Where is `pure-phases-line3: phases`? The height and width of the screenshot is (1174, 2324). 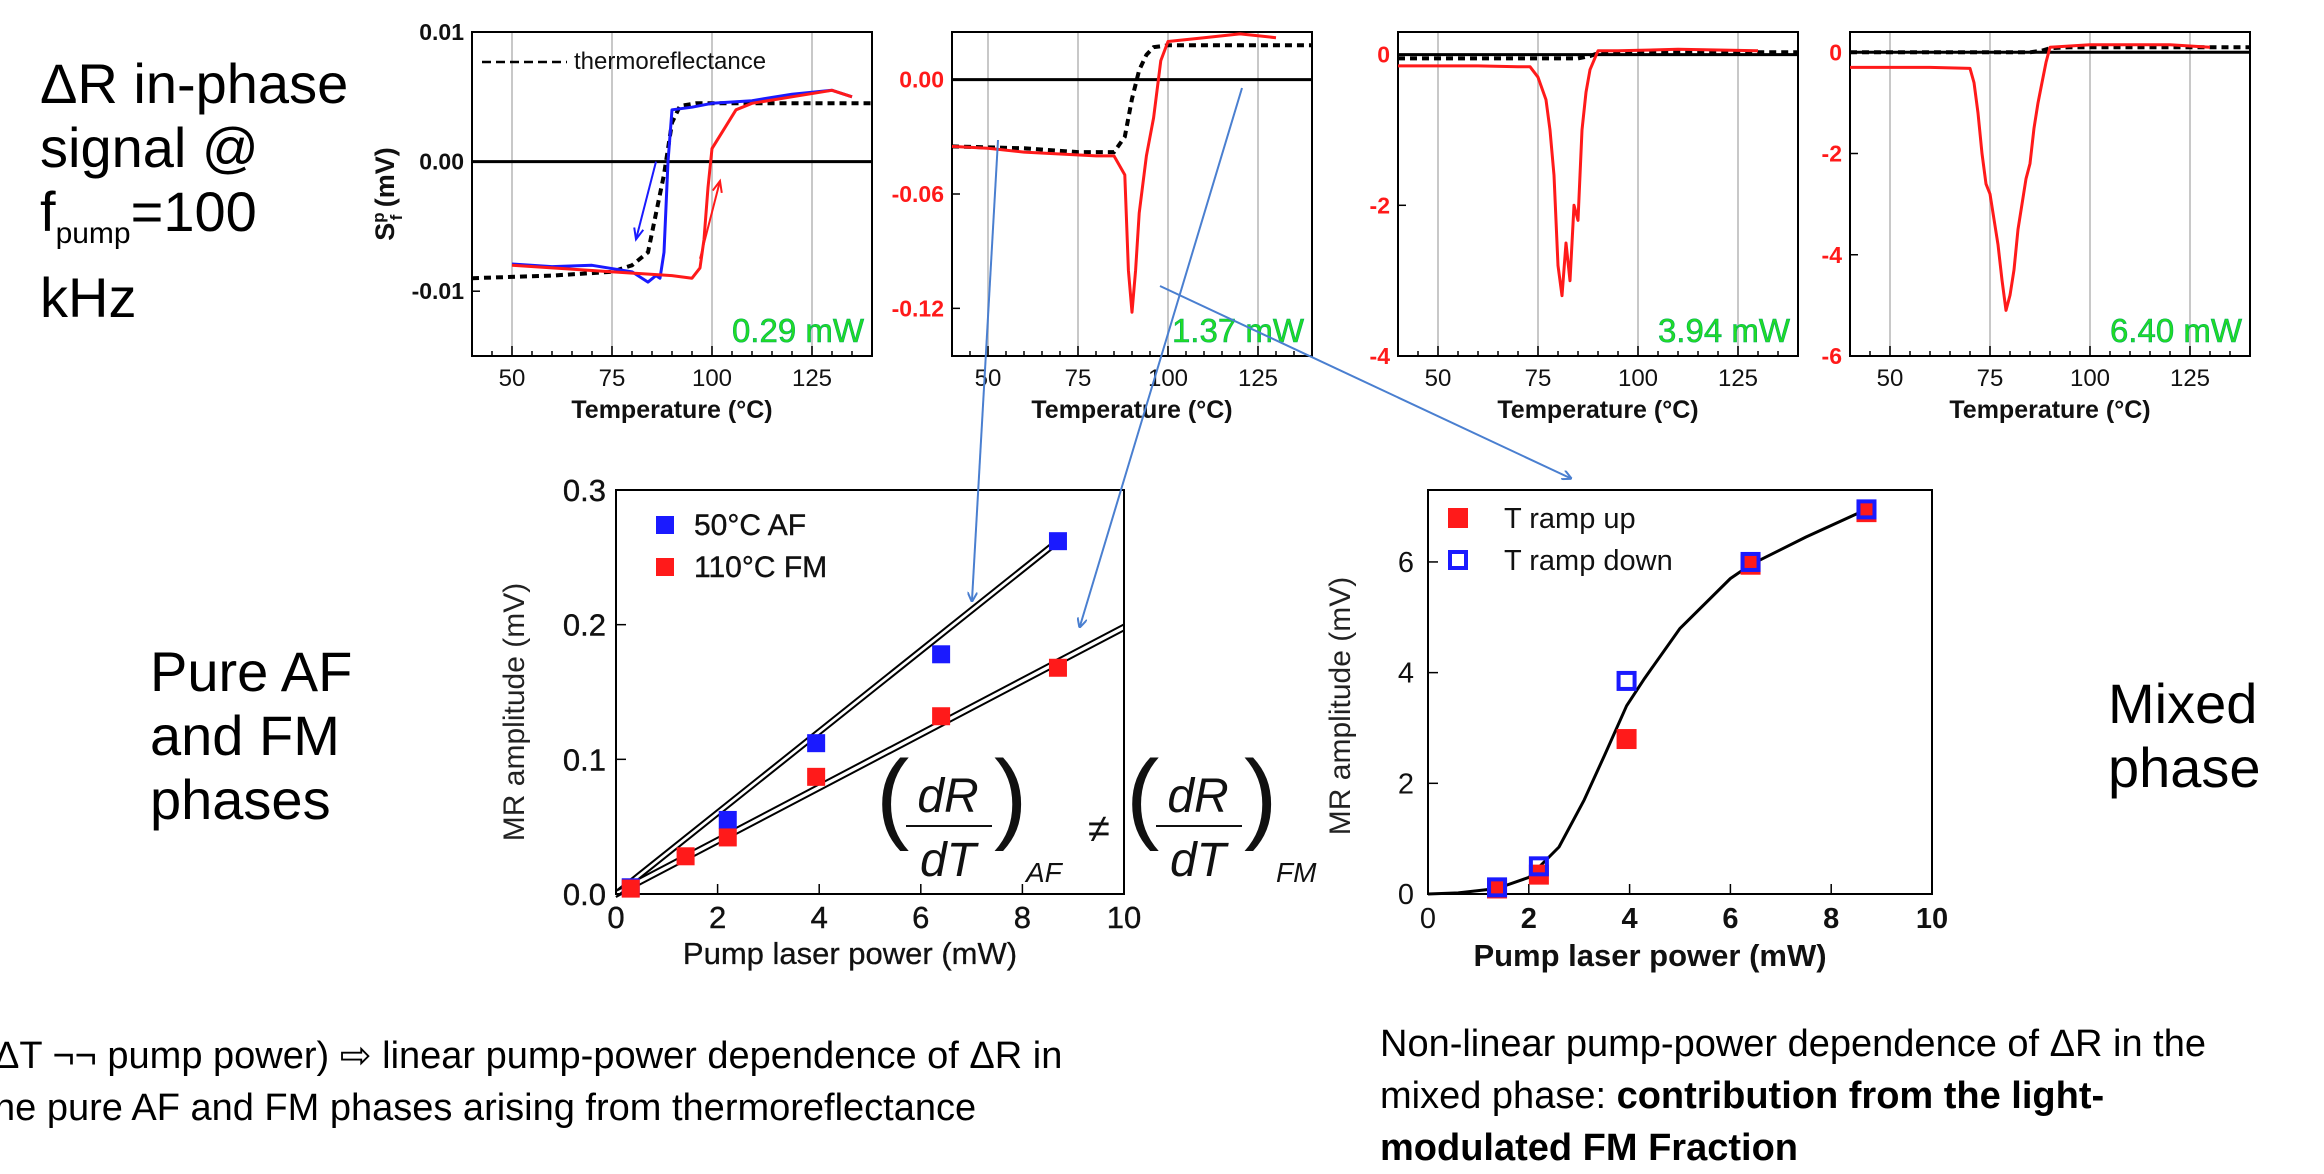 pure-phases-line3: phases is located at coordinates (240, 799).